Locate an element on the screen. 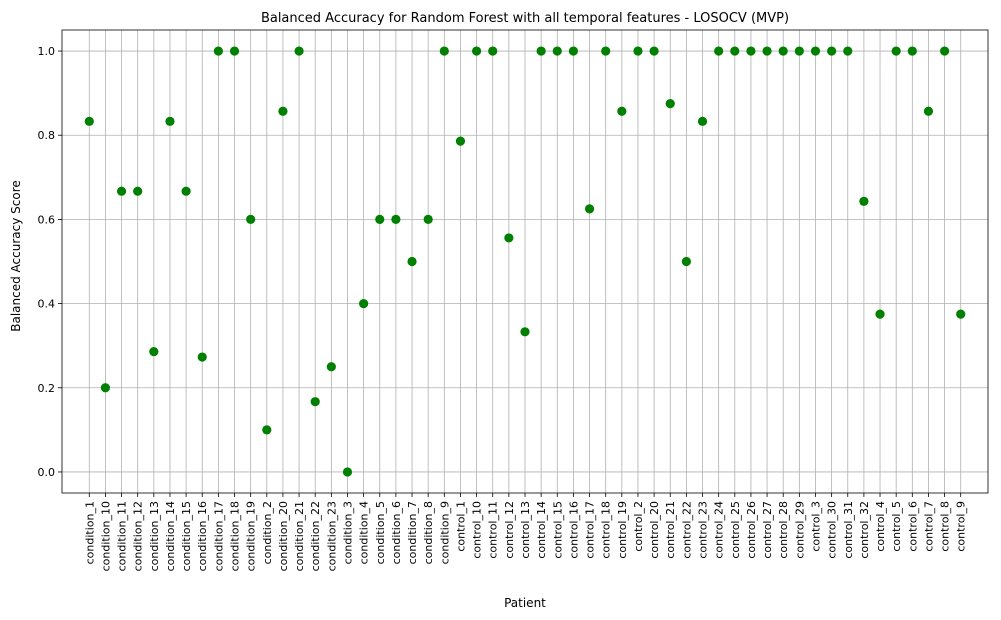  x-tick-label: condition_16 is located at coordinates (202, 536).